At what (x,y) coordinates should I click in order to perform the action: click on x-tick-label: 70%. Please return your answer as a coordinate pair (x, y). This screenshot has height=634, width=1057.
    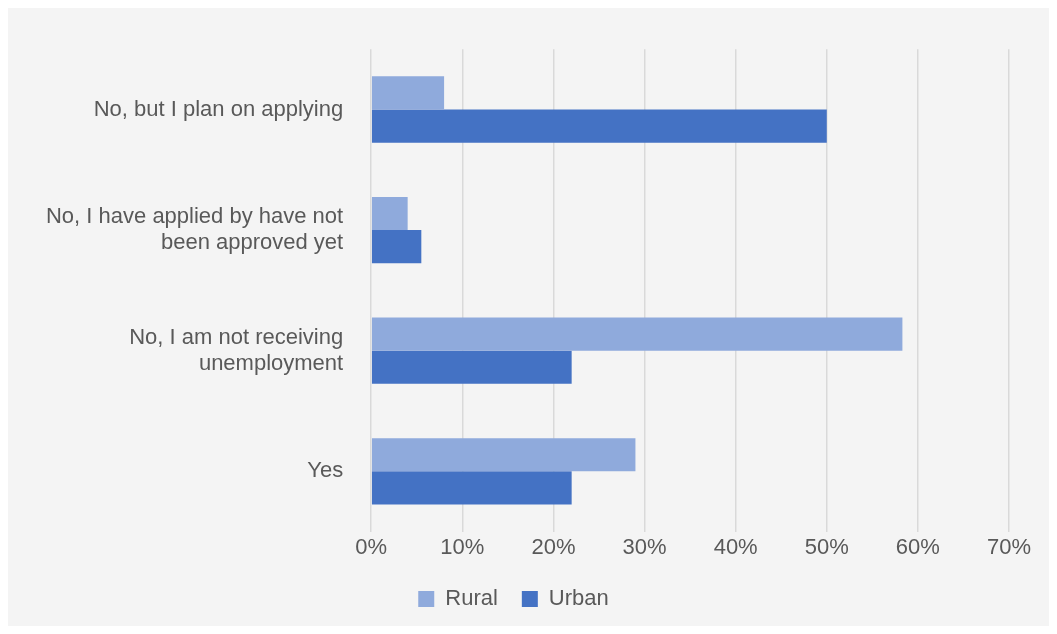
    Looking at the image, I should click on (1009, 546).